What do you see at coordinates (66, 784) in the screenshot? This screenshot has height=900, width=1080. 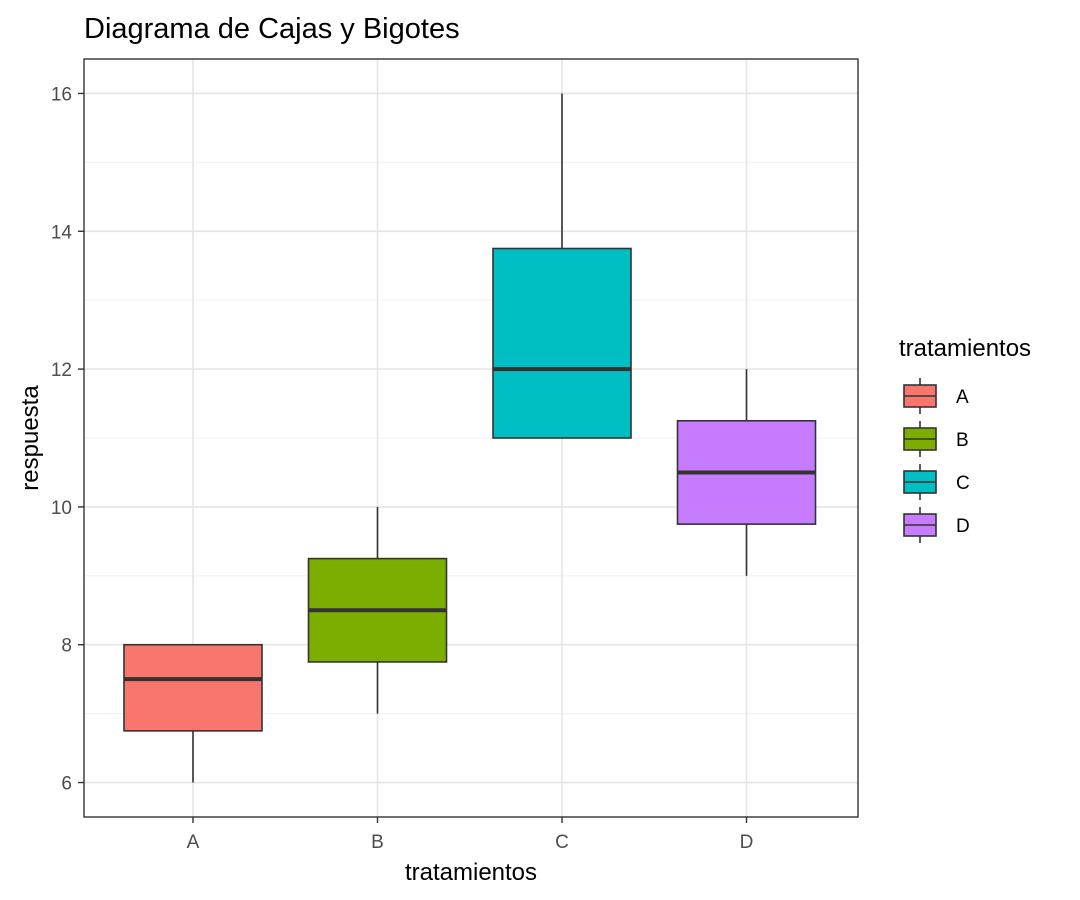 I see `y-tick-label: 6` at bounding box center [66, 784].